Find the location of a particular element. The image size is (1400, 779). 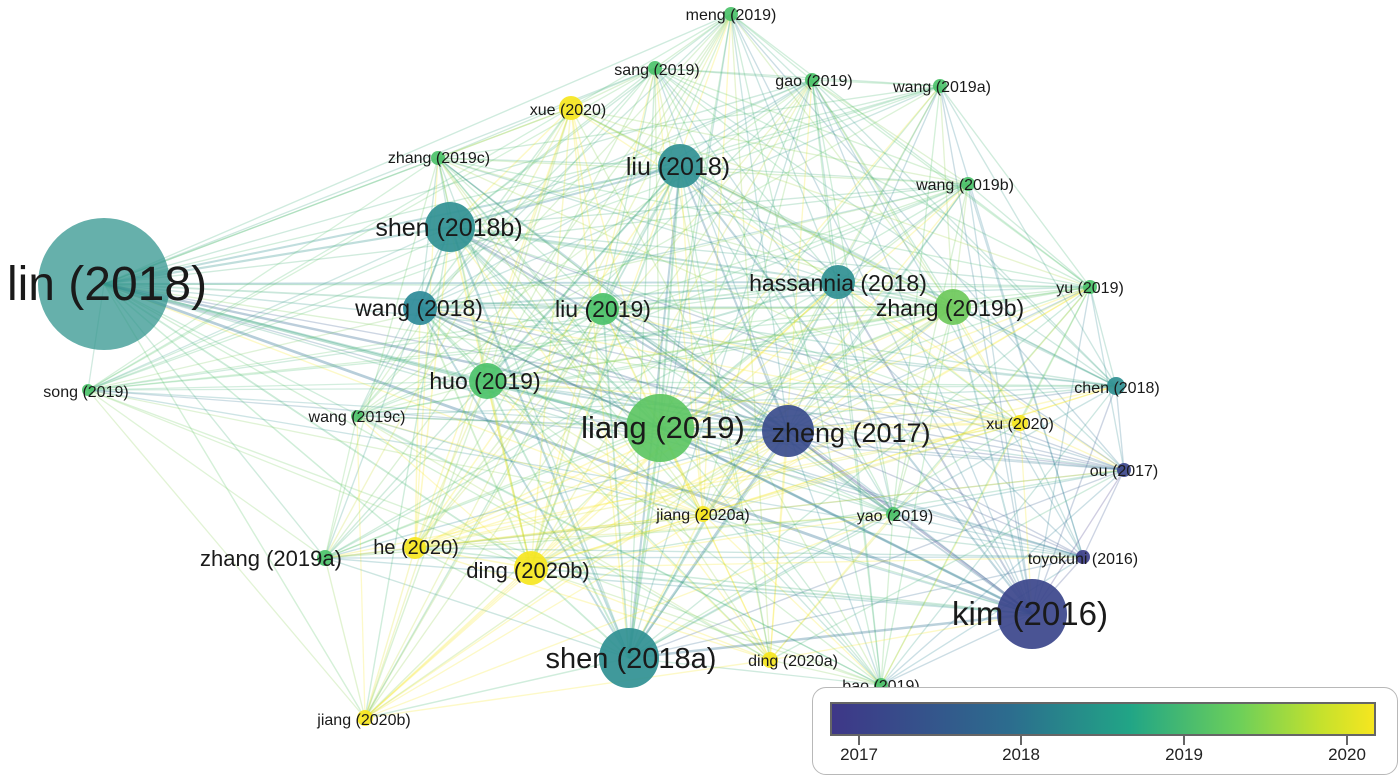

node-kim-2016 is located at coordinates (1032, 614).